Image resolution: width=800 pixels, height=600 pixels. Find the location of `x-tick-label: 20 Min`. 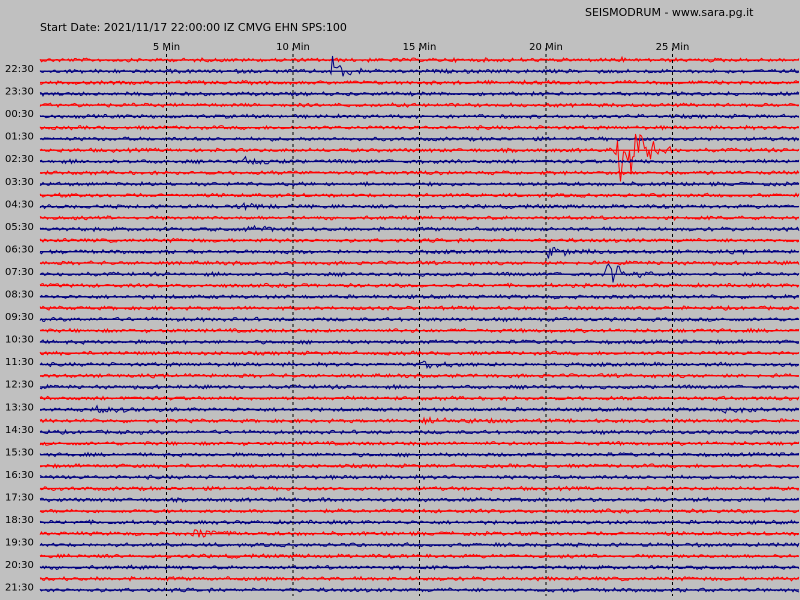

x-tick-label: 20 Min is located at coordinates (546, 47).